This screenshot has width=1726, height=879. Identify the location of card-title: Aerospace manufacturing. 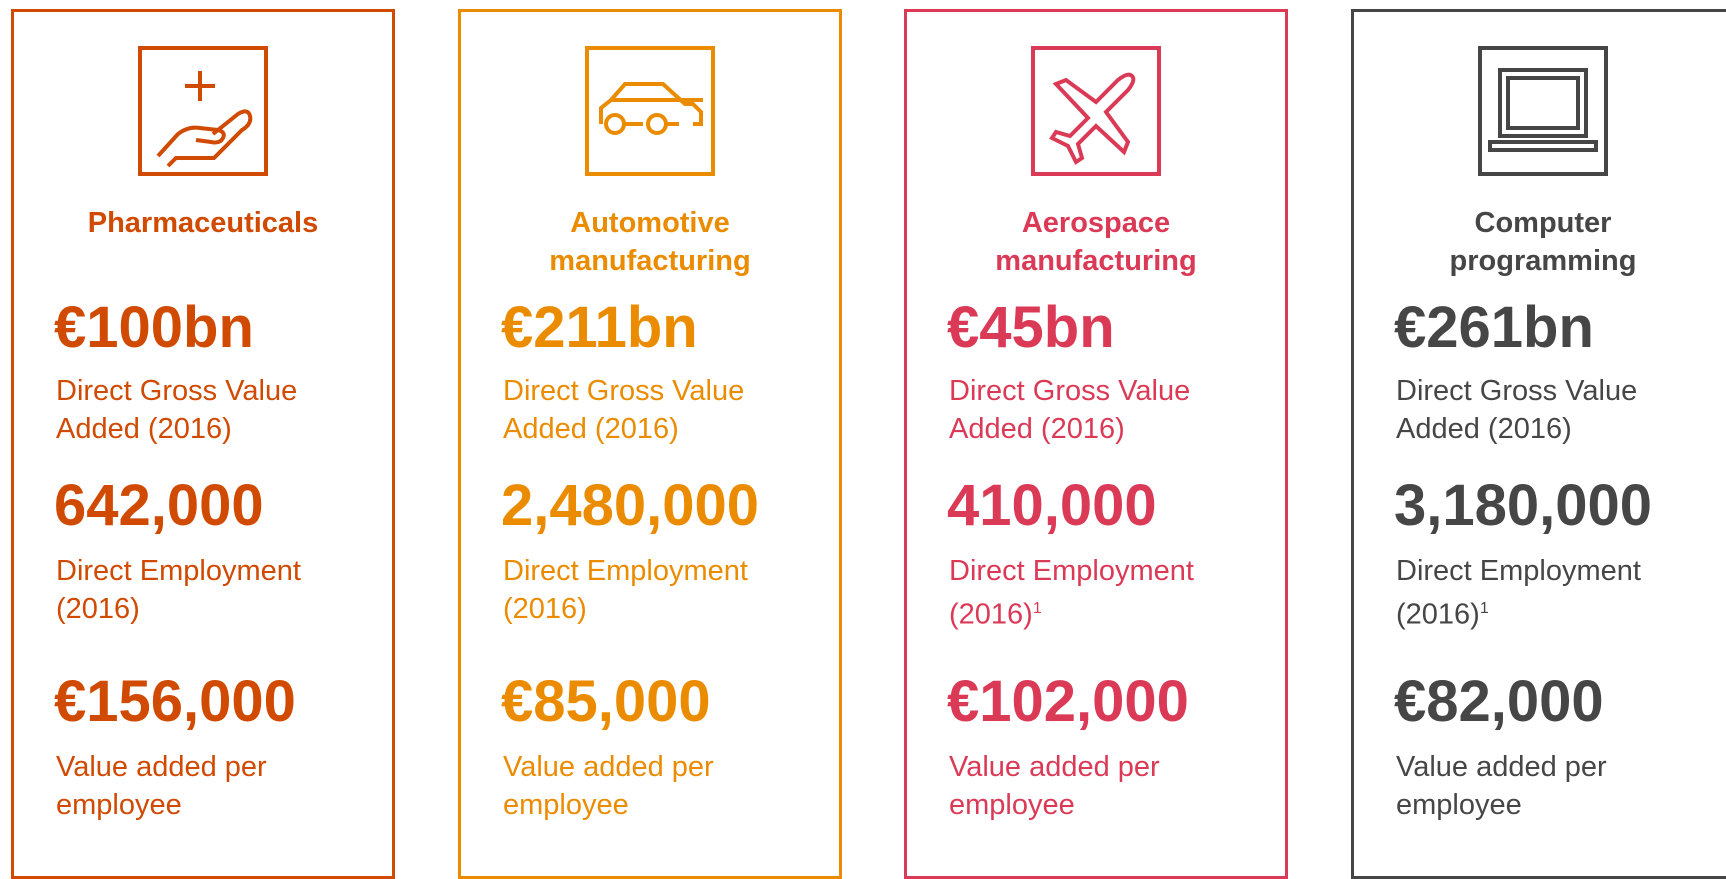
(1096, 242).